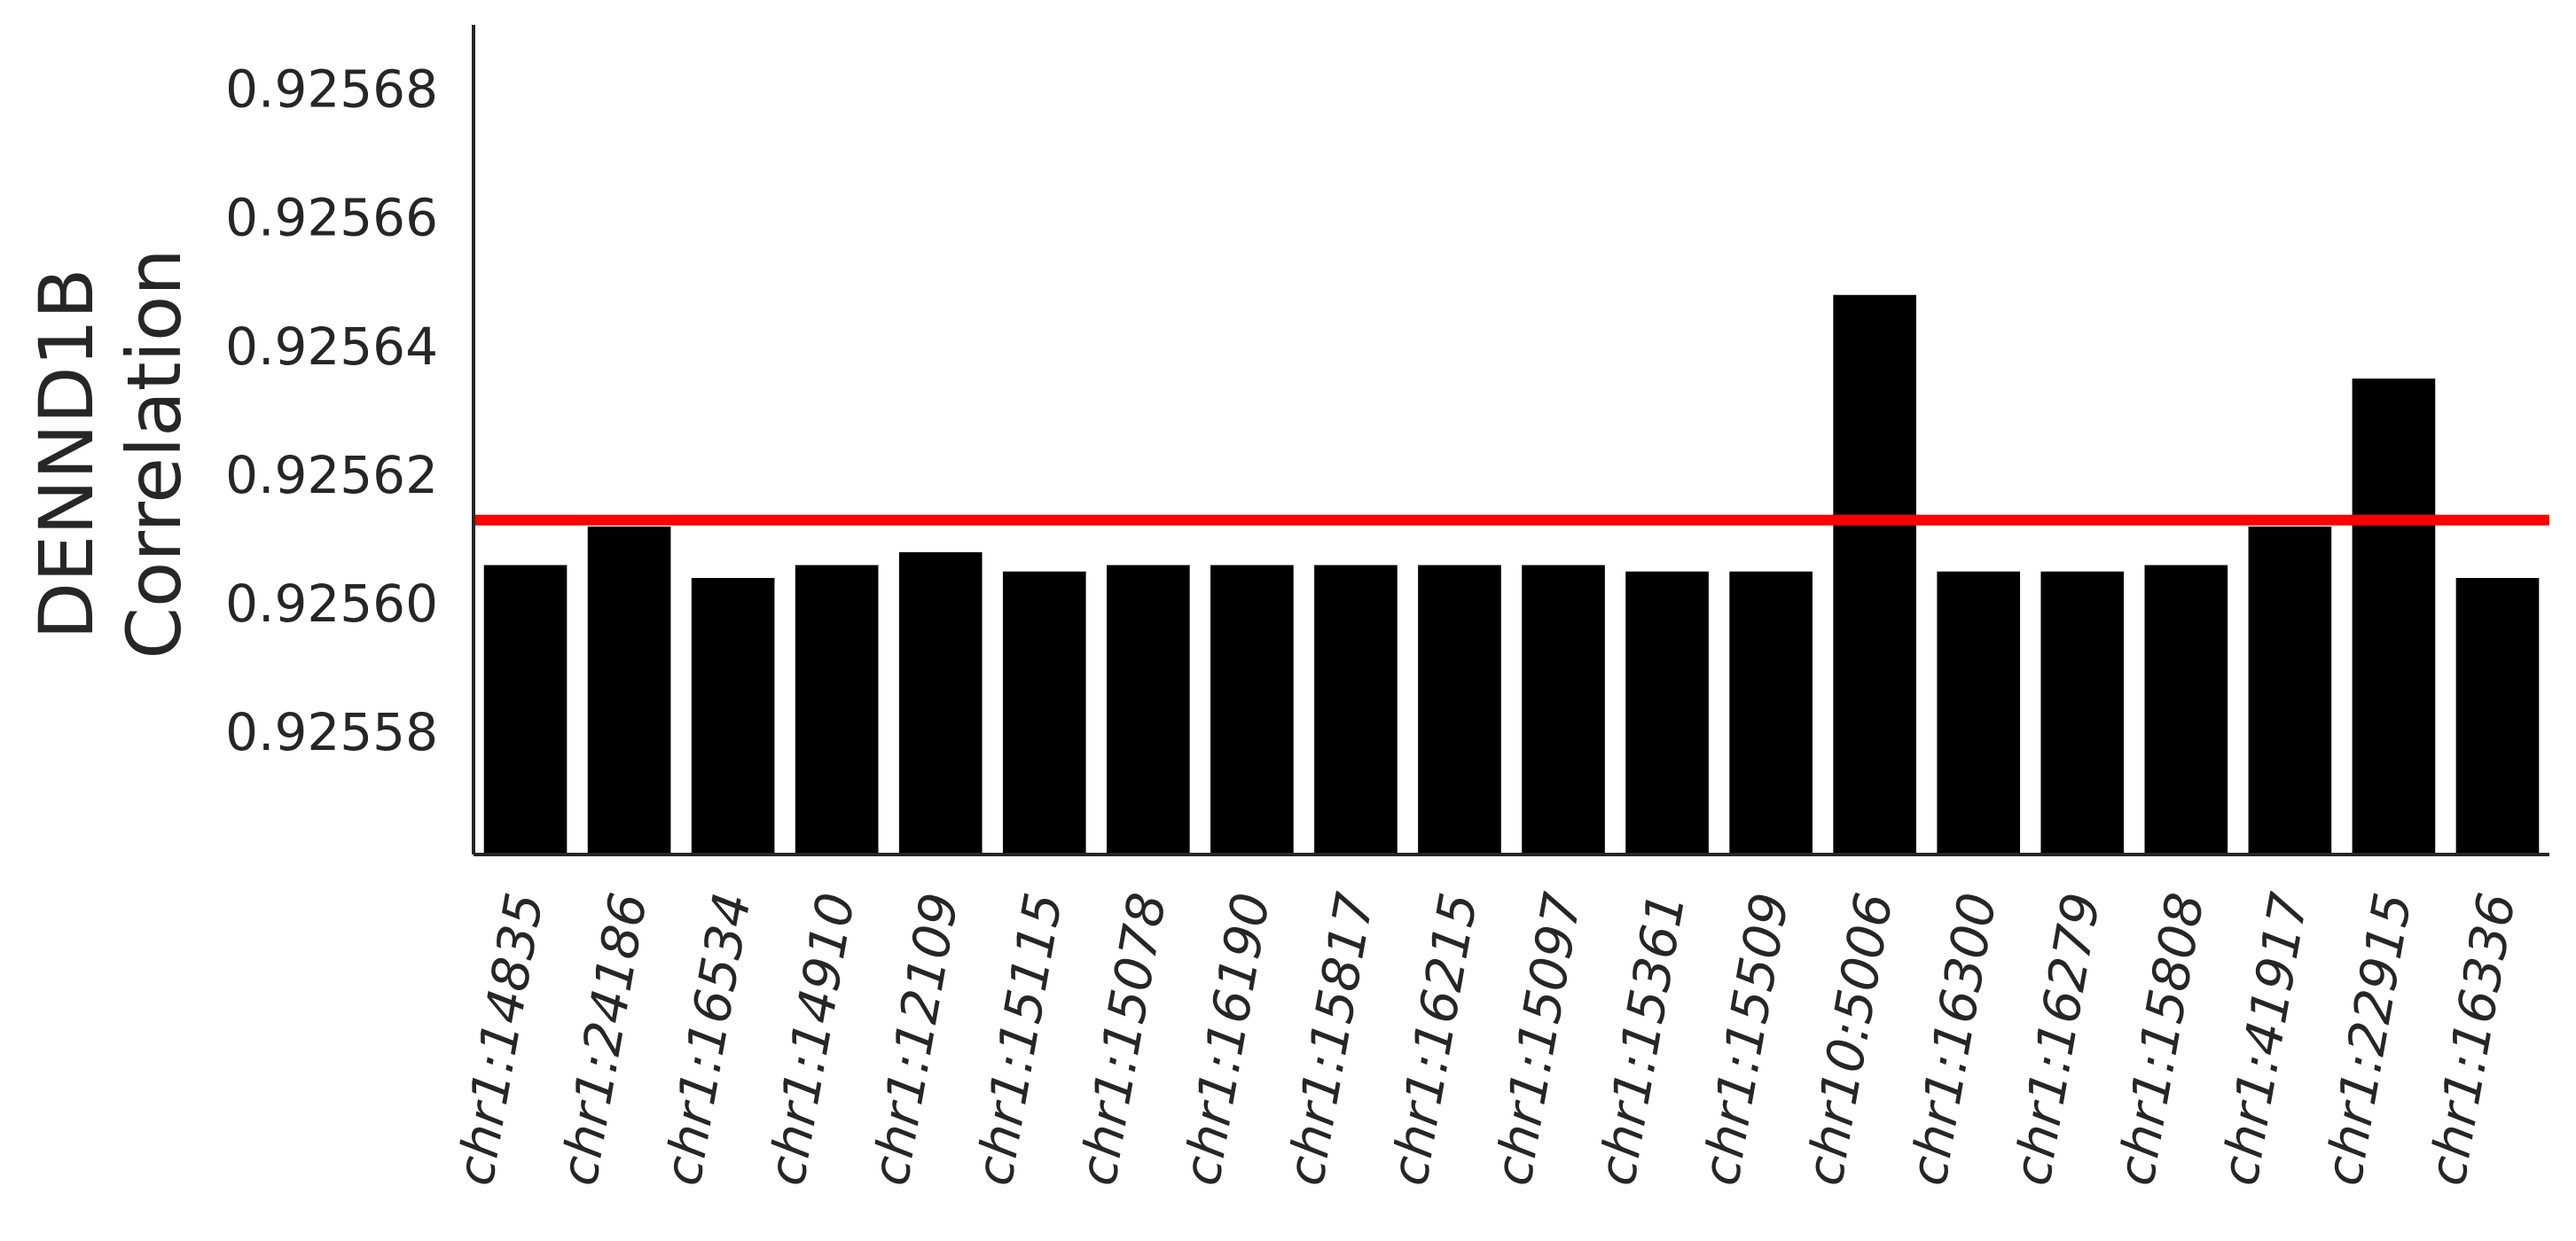 Image resolution: width=2576 pixels, height=1241 pixels. Describe the element at coordinates (1641, 1039) in the screenshot. I see `x-tick-label: chr1:15361` at that location.